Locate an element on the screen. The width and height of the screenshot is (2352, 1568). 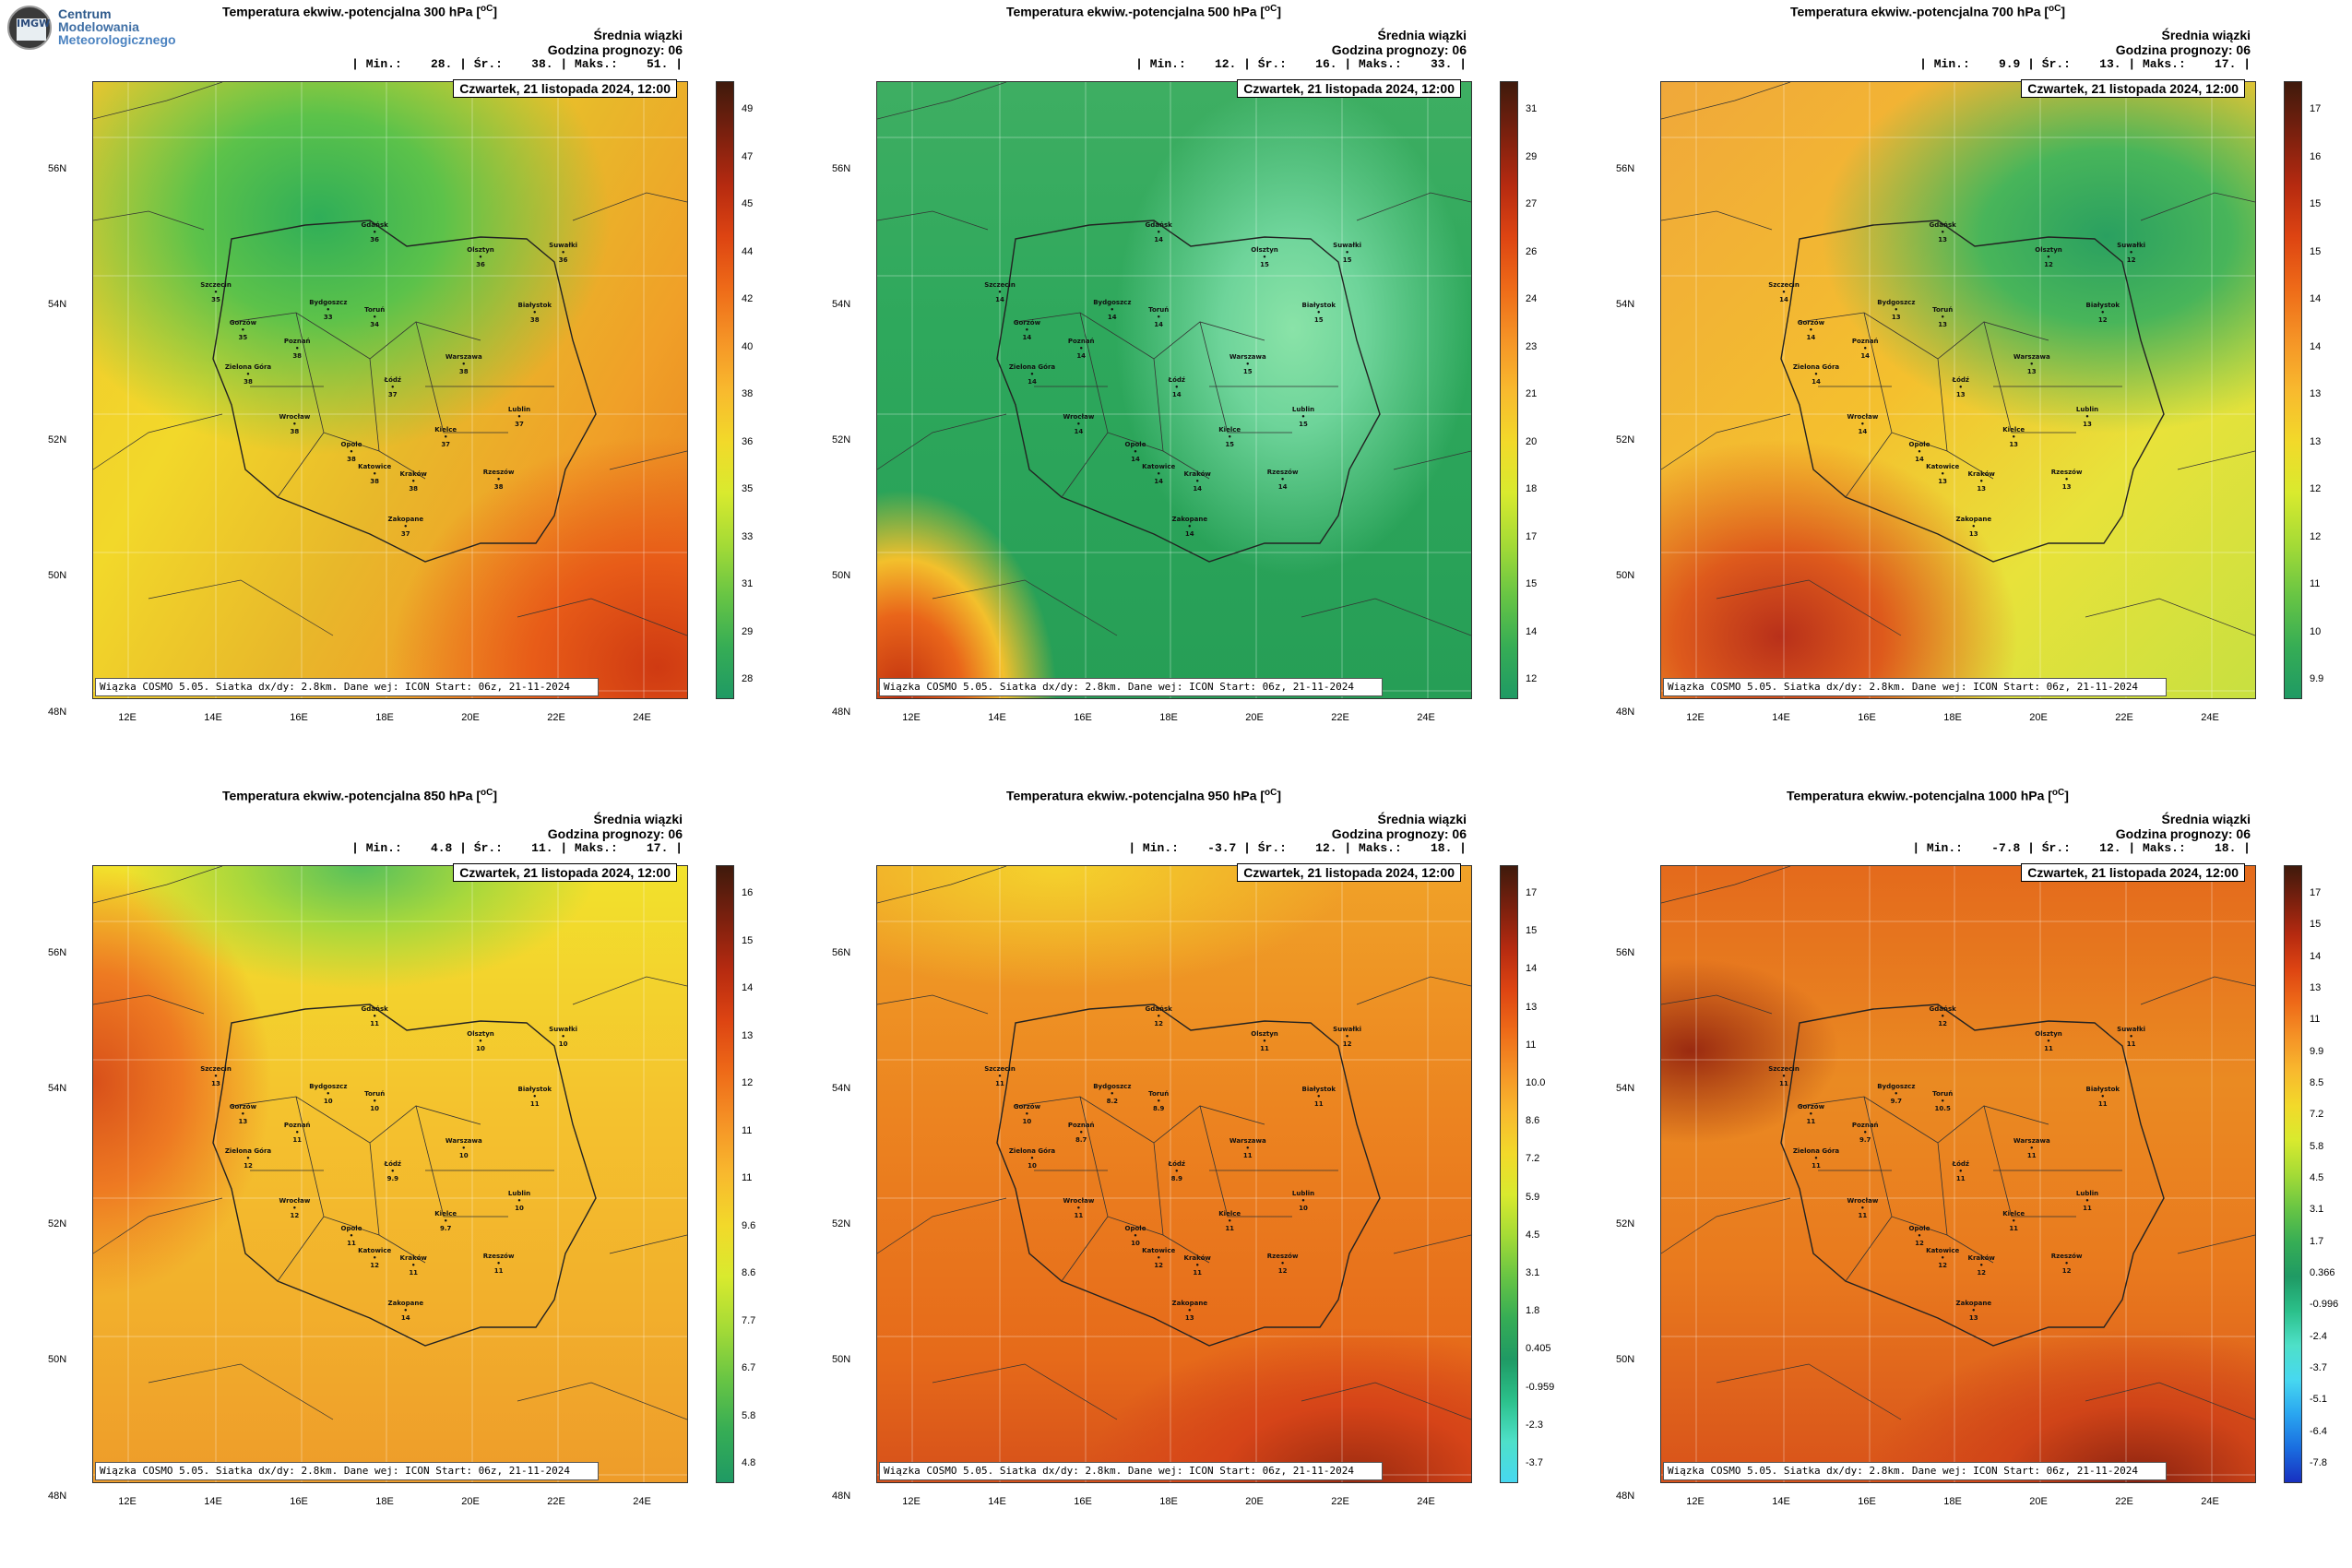
city-label: Kraków • 13 is located at coordinates (1981, 482).